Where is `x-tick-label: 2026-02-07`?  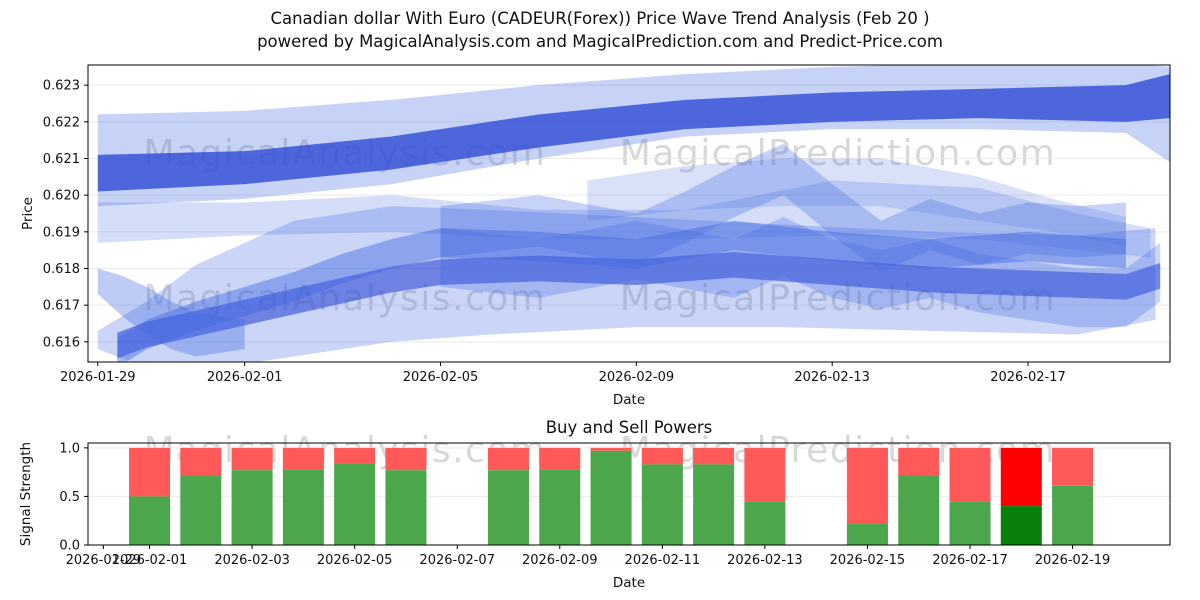 x-tick-label: 2026-02-07 is located at coordinates (457, 560).